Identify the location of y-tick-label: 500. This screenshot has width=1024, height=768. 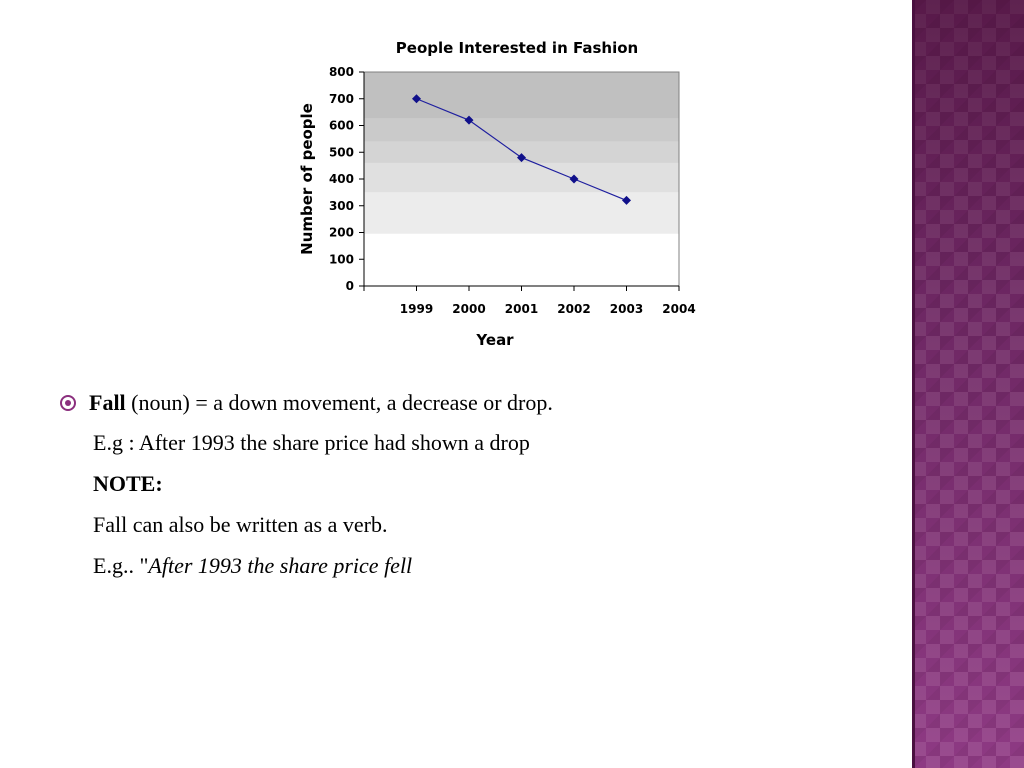
(341, 152).